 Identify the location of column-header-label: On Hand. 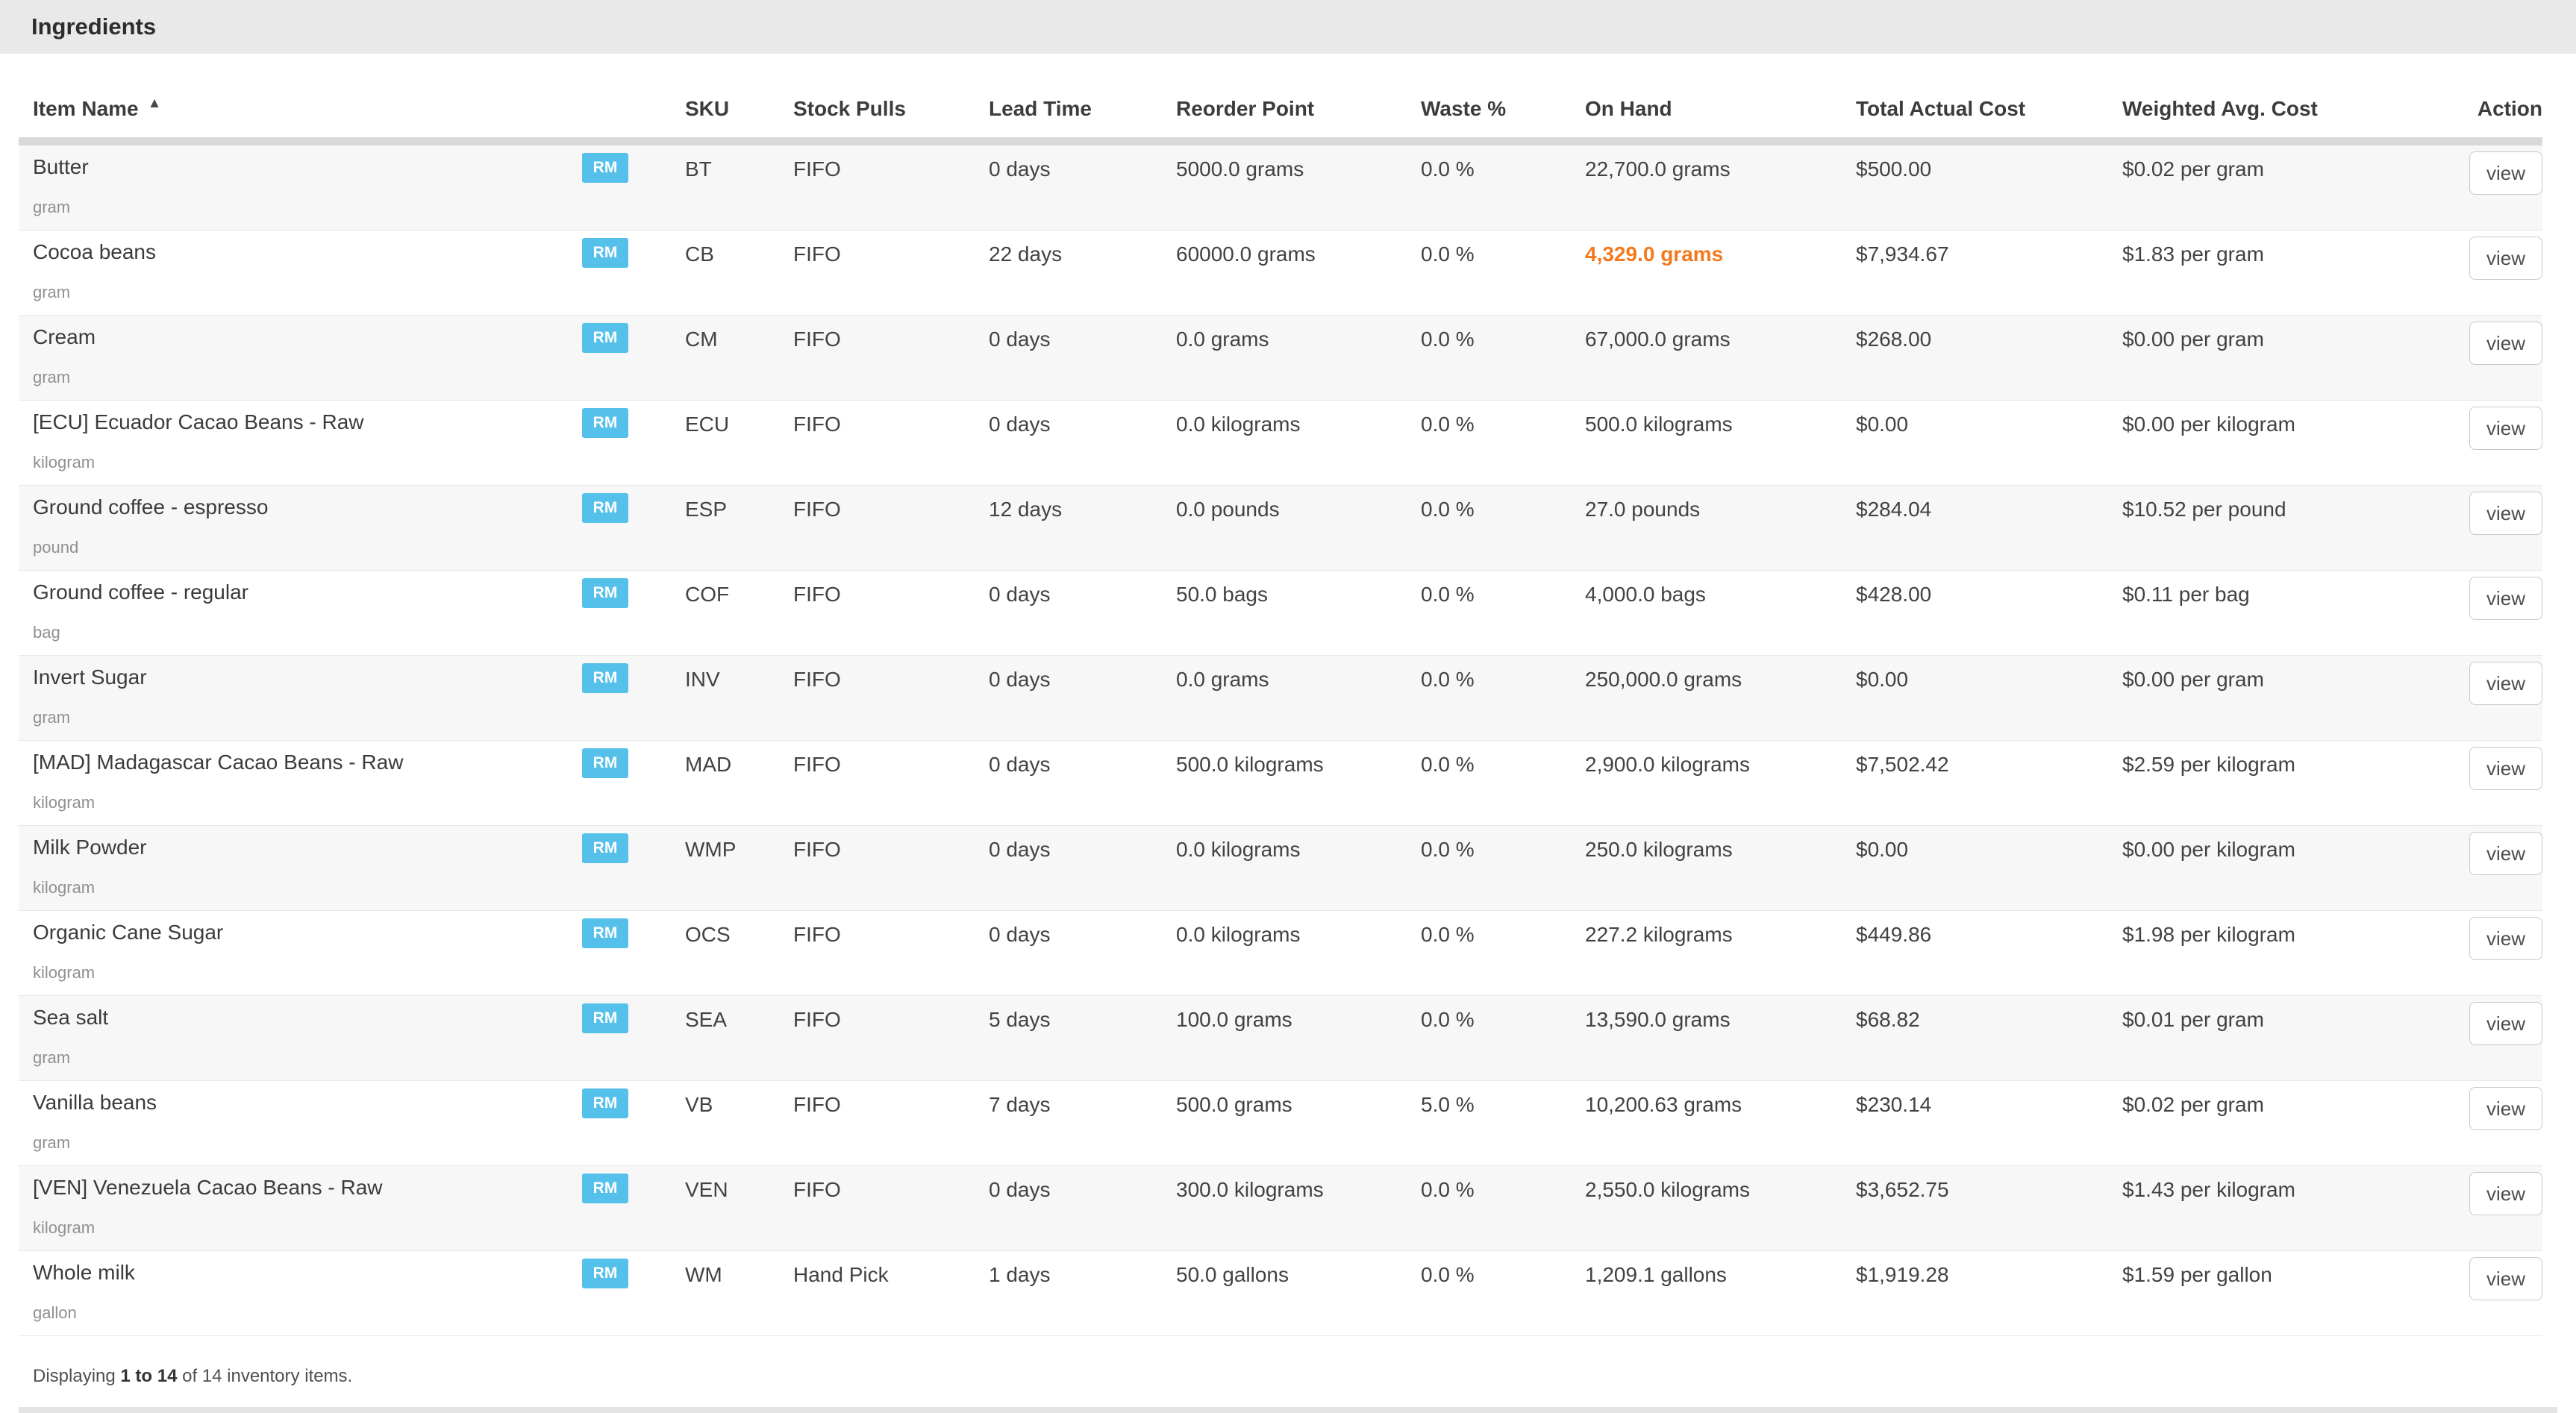
(1628, 108).